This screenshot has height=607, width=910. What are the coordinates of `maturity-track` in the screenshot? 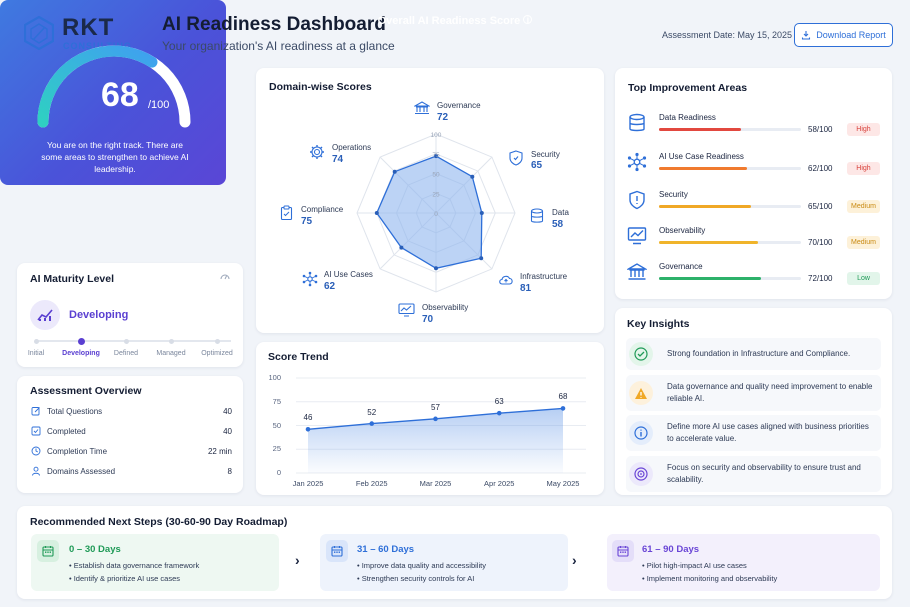 It's located at (133, 341).